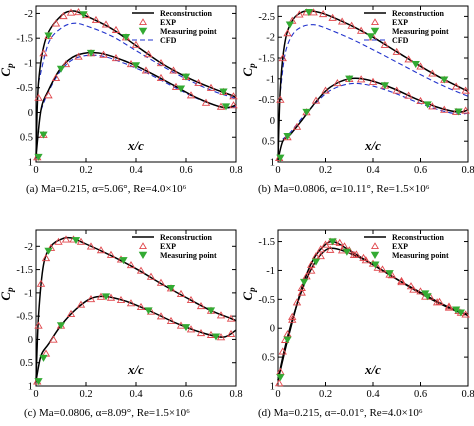 This screenshot has height=426, width=474. Describe the element at coordinates (24, 88) in the screenshot. I see `y-tick-label: -0.5` at that location.